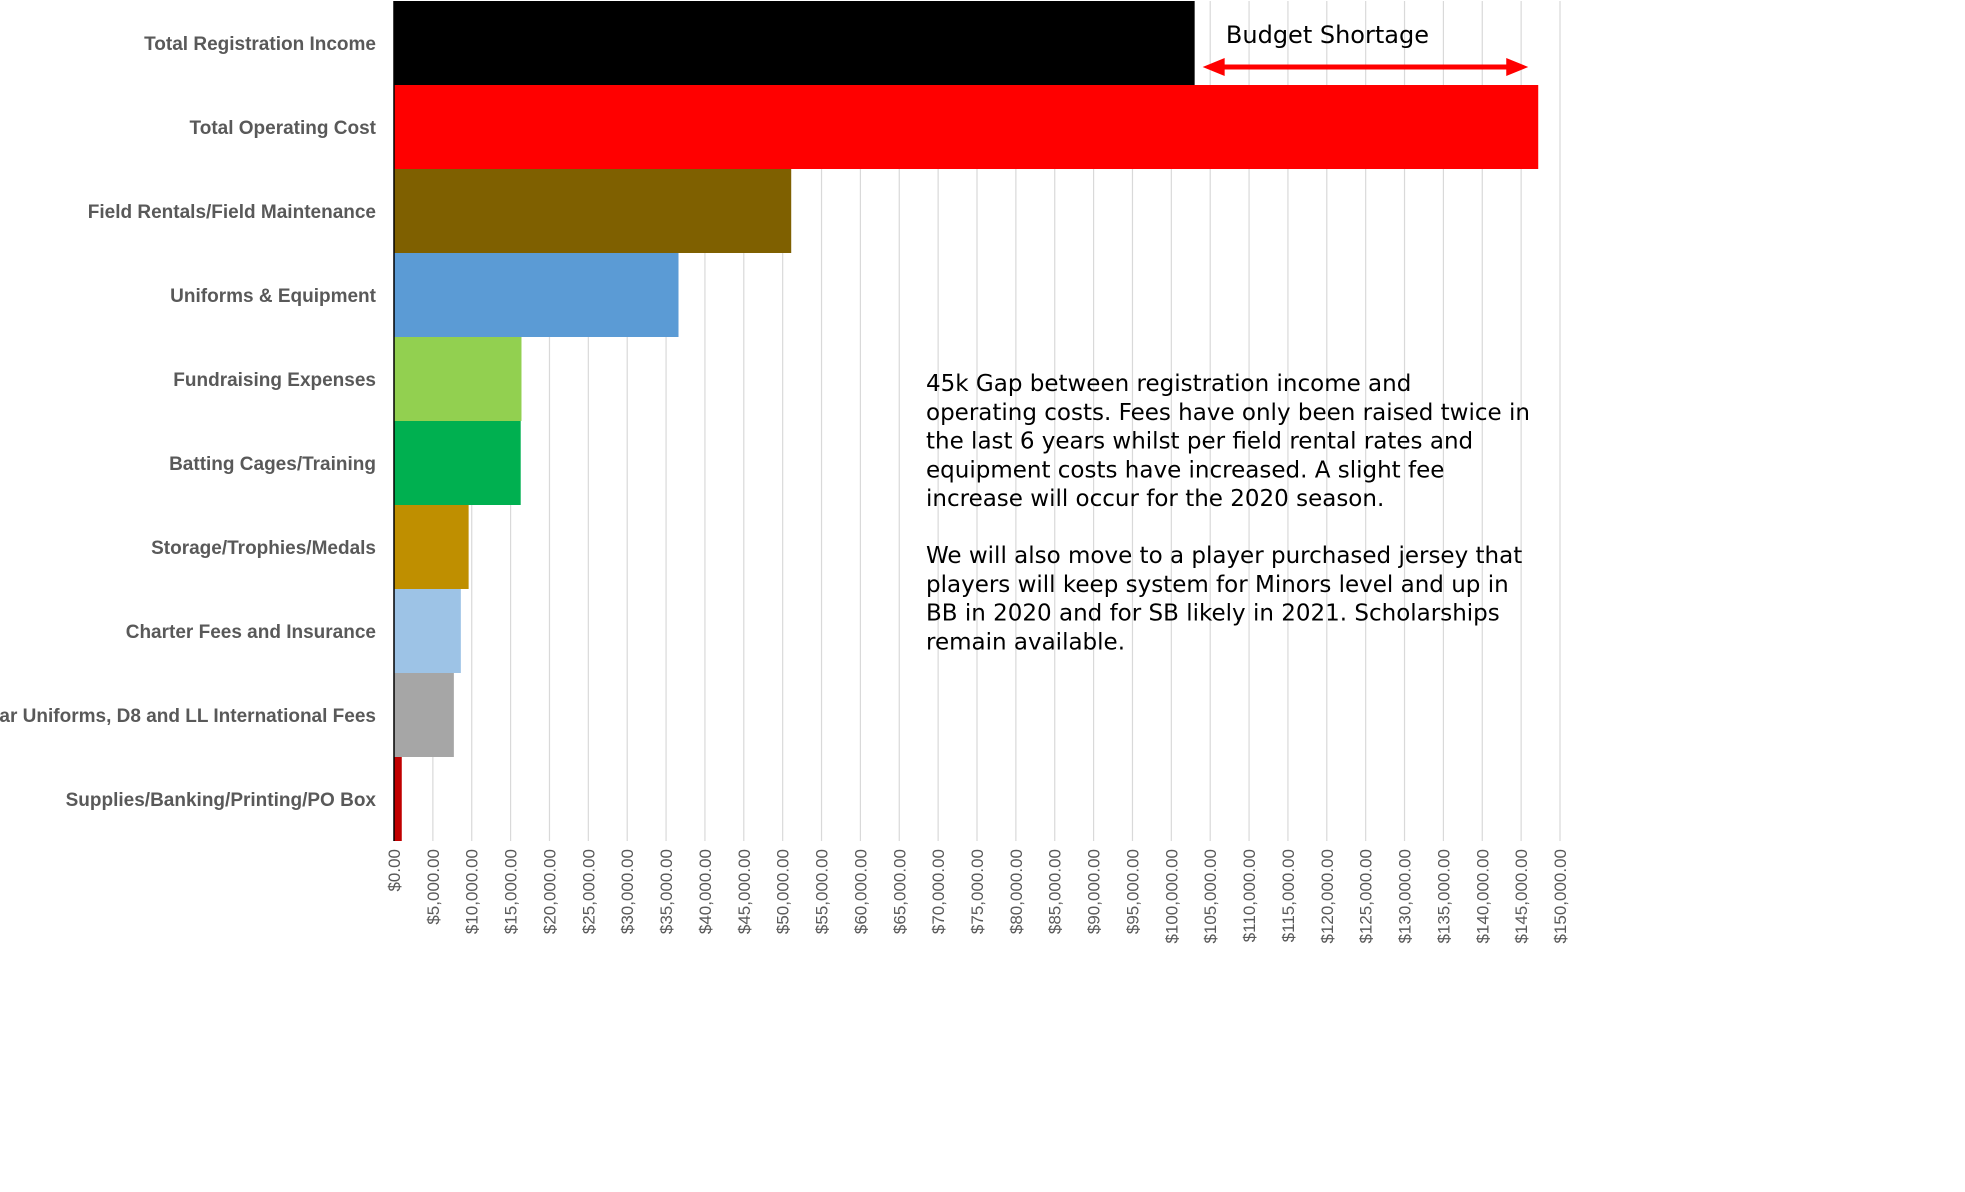 This screenshot has height=1192, width=1965. I want to click on note-line: remain available., so click(1025, 642).